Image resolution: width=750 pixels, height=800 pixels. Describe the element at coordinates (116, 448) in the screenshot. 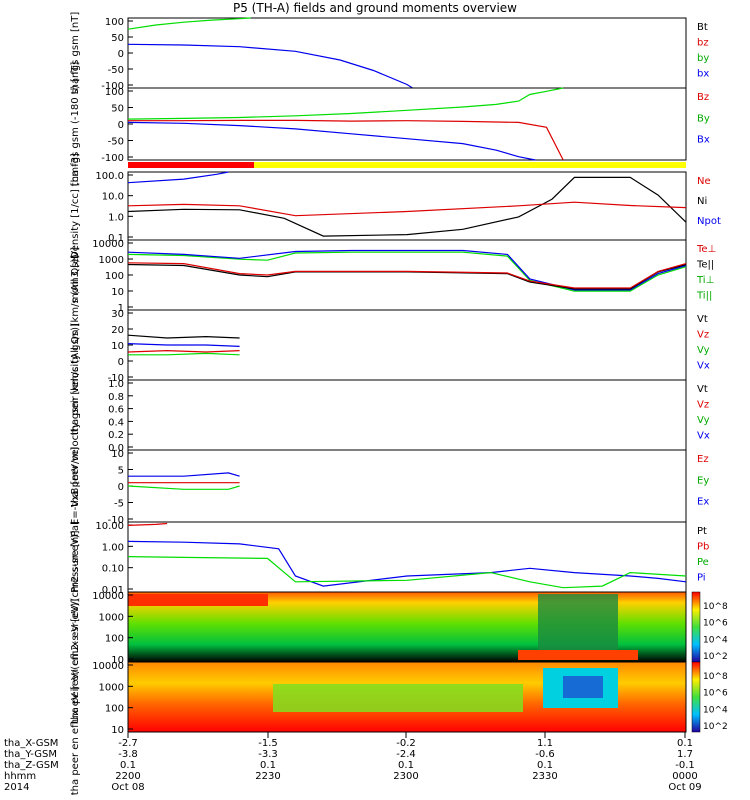

I see `y-tick-label: 0.0` at that location.